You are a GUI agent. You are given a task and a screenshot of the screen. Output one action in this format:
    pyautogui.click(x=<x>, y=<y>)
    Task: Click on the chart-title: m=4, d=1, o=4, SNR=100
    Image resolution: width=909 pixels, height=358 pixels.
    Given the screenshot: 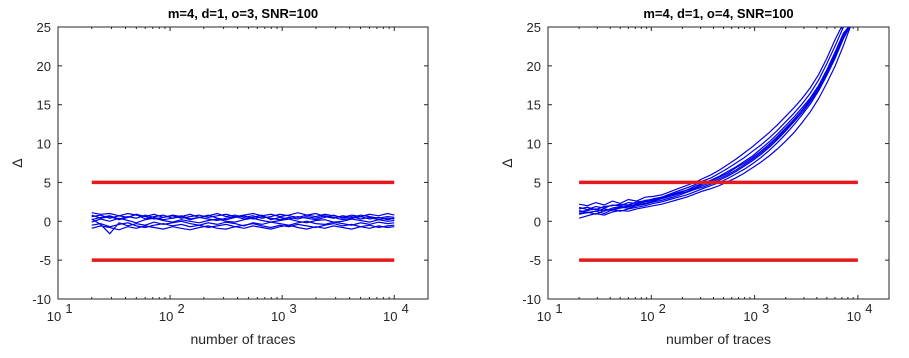 What is the action you would take?
    pyautogui.click(x=718, y=13)
    